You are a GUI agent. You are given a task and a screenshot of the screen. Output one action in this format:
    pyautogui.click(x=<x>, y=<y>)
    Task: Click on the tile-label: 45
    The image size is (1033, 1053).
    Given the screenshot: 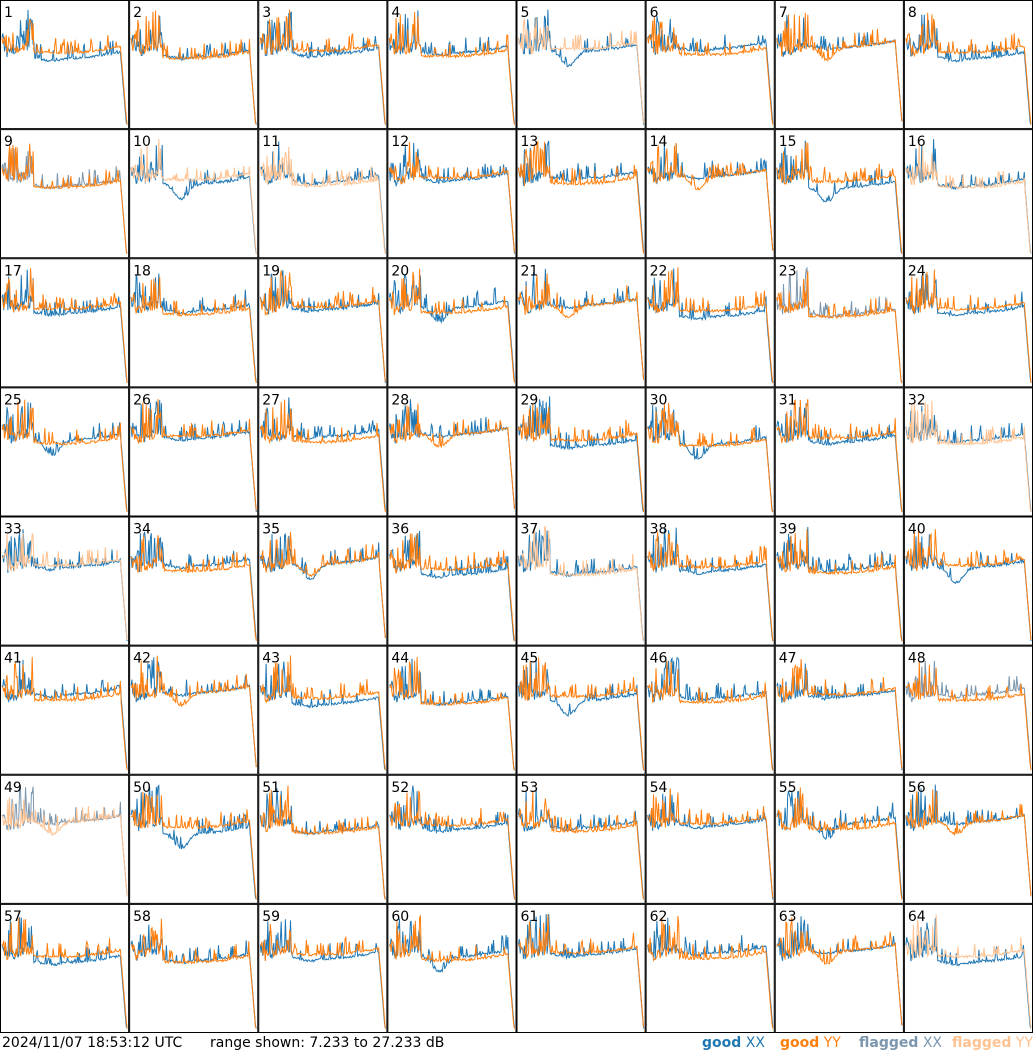 What is the action you would take?
    pyautogui.click(x=530, y=659)
    